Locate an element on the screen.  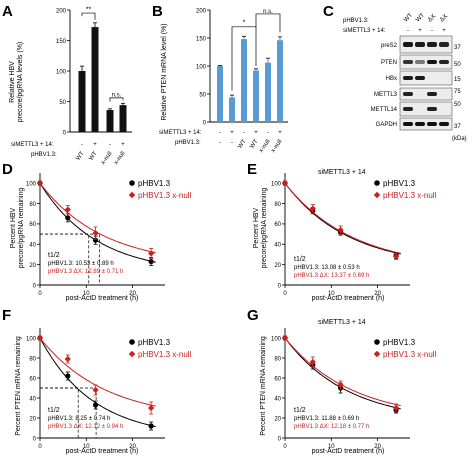
panel-d-y-tick-label: 20 is located at coordinates (32, 266).